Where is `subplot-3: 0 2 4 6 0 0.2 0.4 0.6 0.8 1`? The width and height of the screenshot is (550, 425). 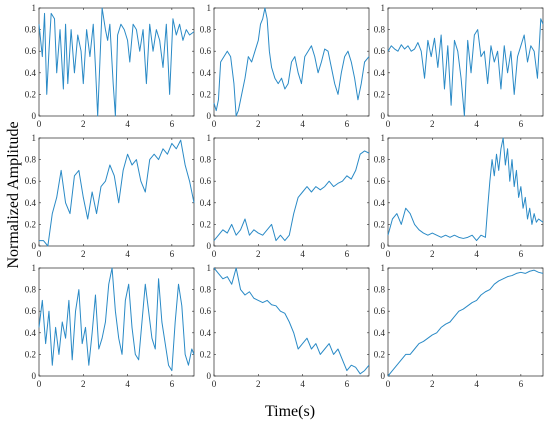 subplot-3: 0 2 4 6 0 0.2 0.4 0.6 0.8 1 is located at coordinates (459, 66).